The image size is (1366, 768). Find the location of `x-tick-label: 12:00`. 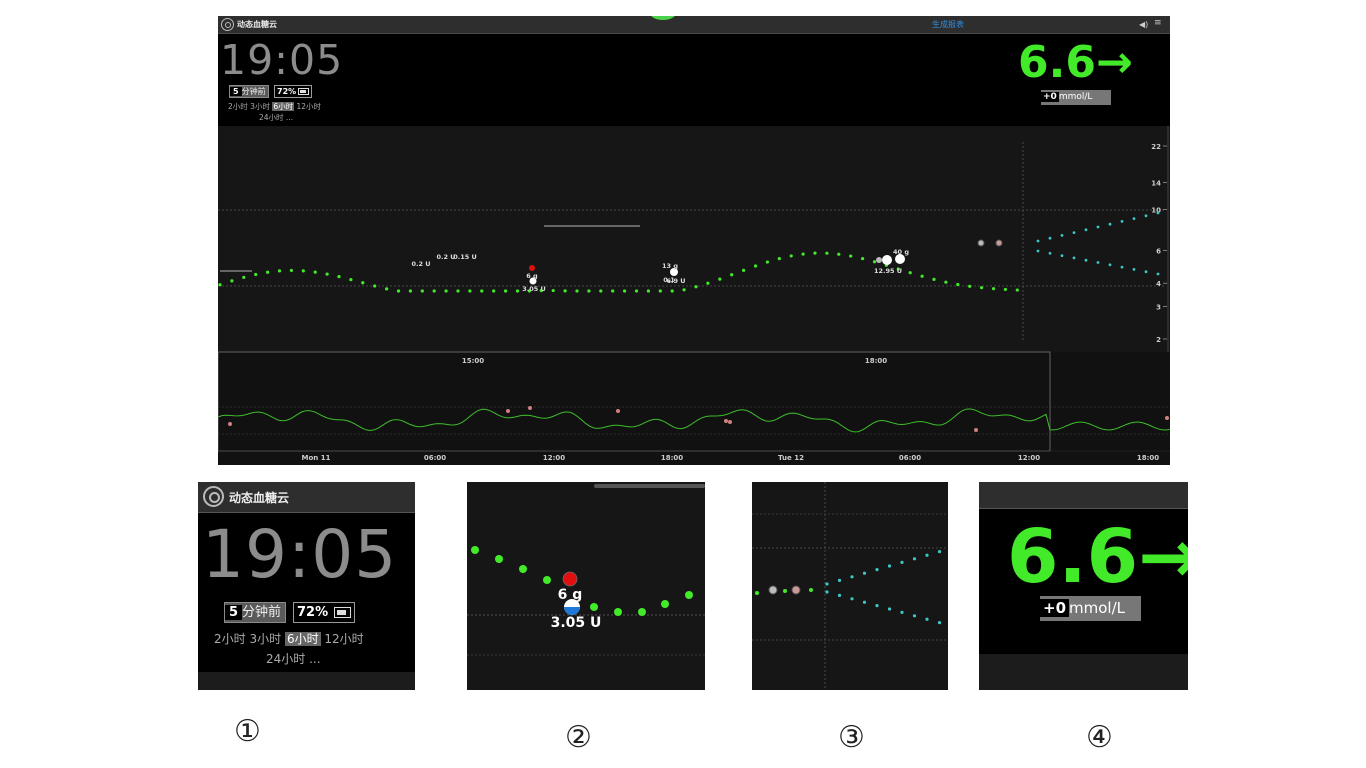

x-tick-label: 12:00 is located at coordinates (554, 458).